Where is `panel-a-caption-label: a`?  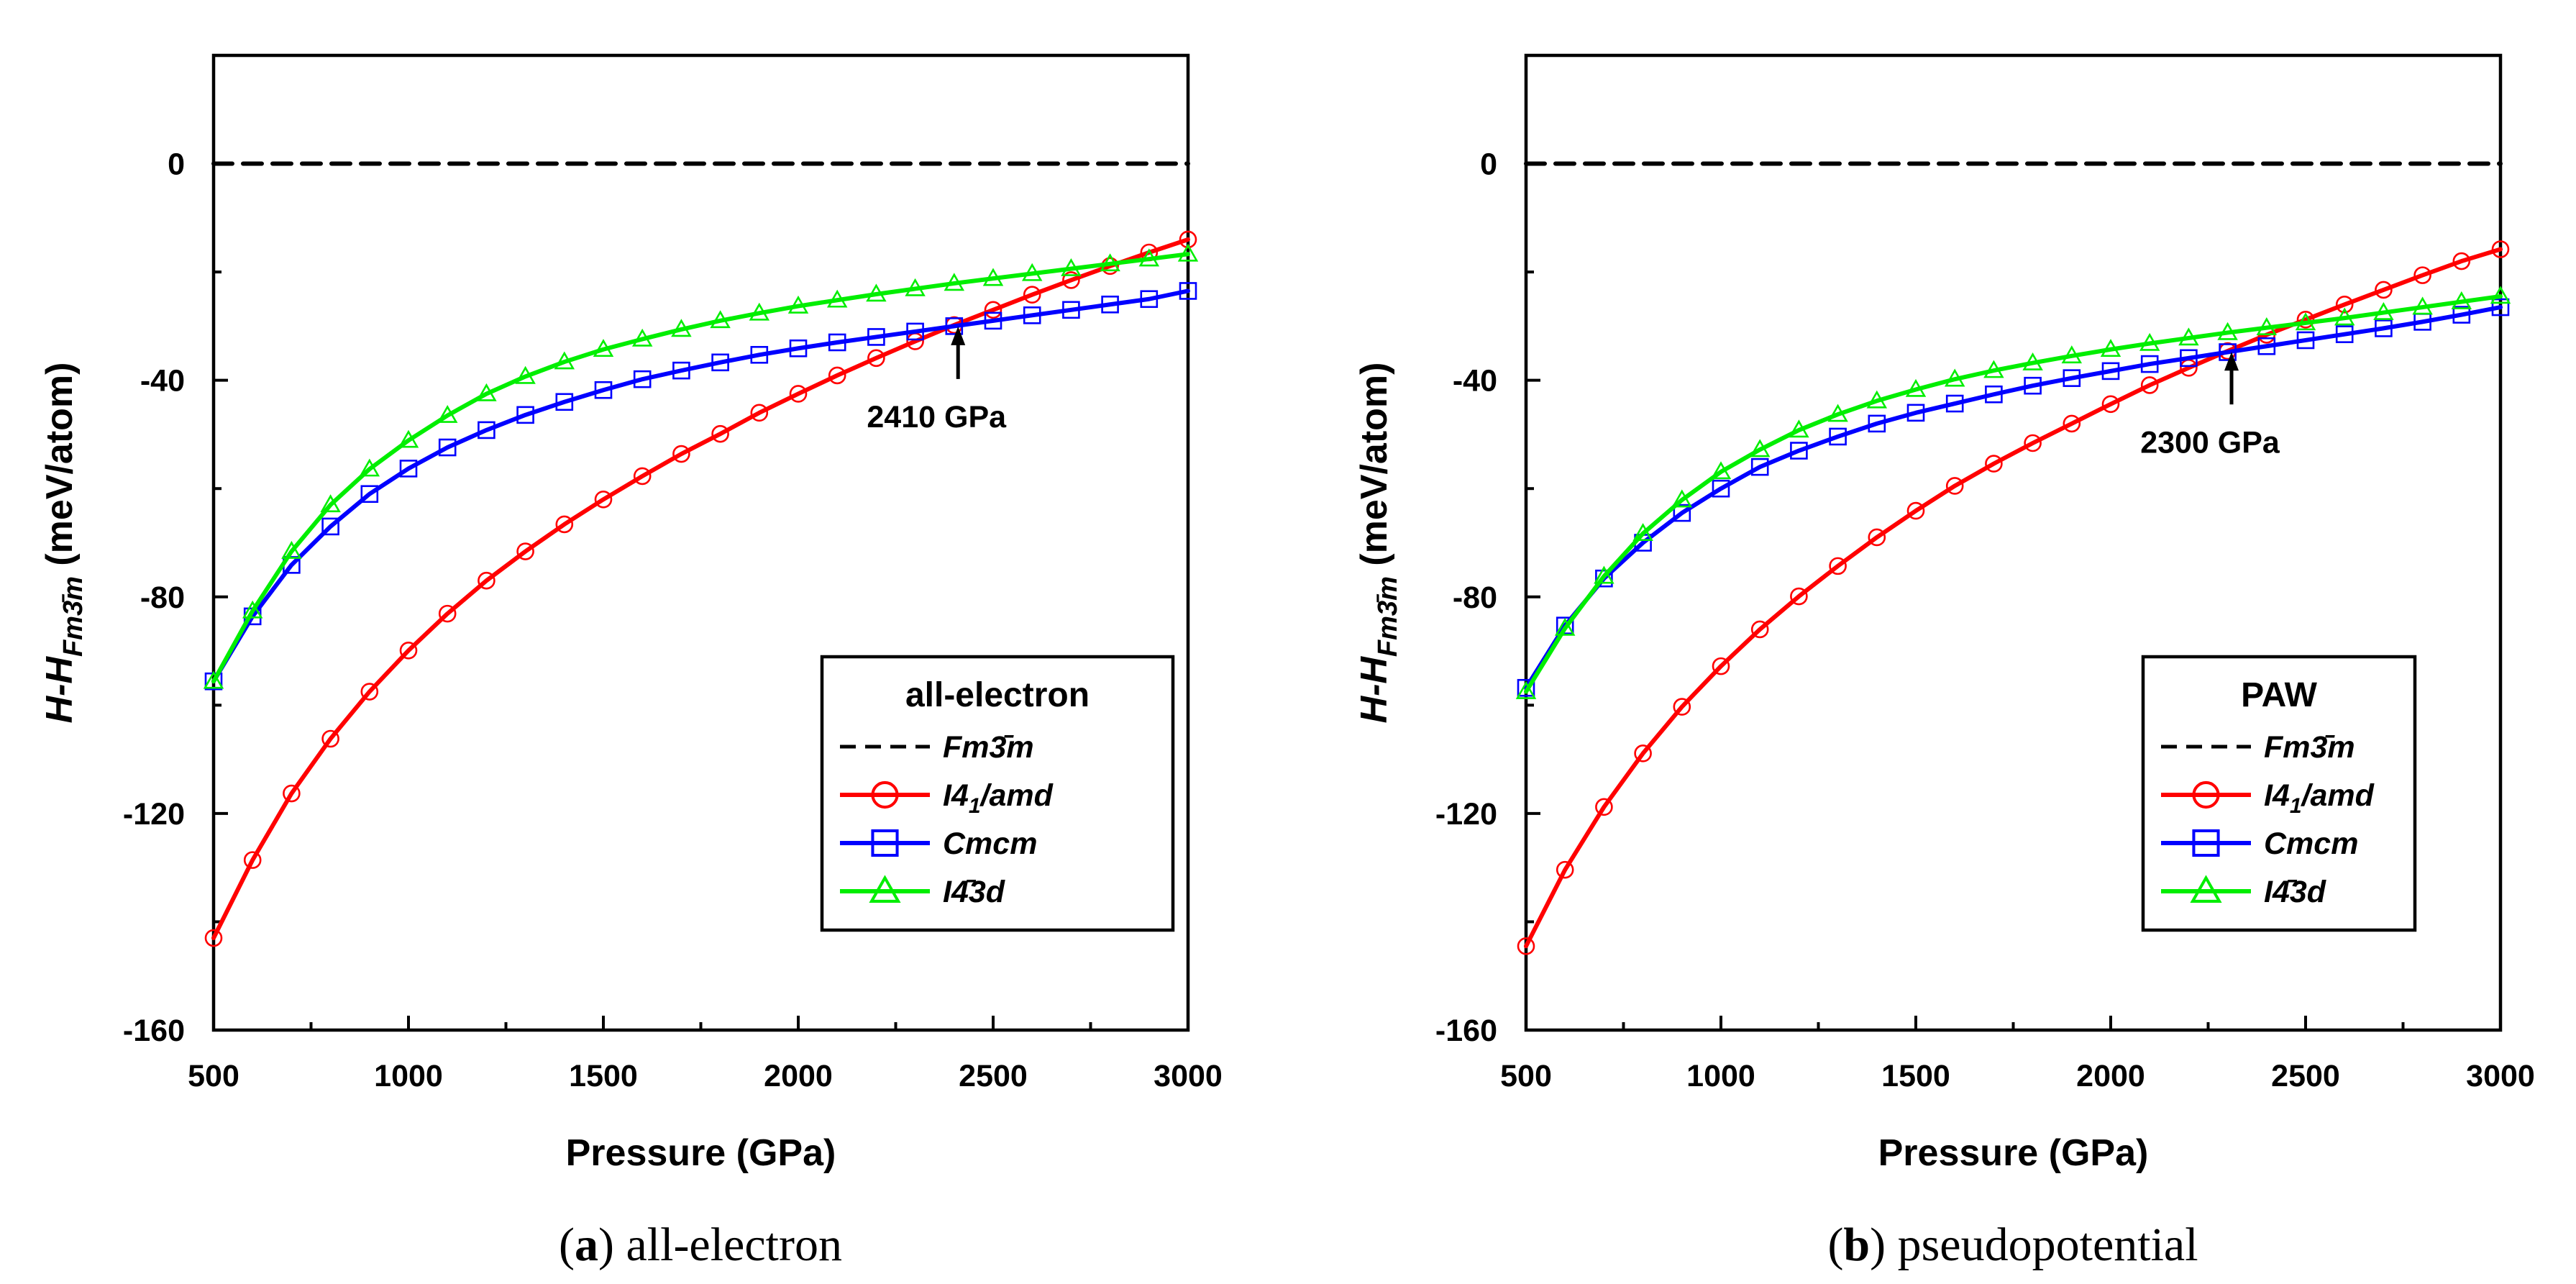 panel-a-caption-label: a is located at coordinates (586, 1245).